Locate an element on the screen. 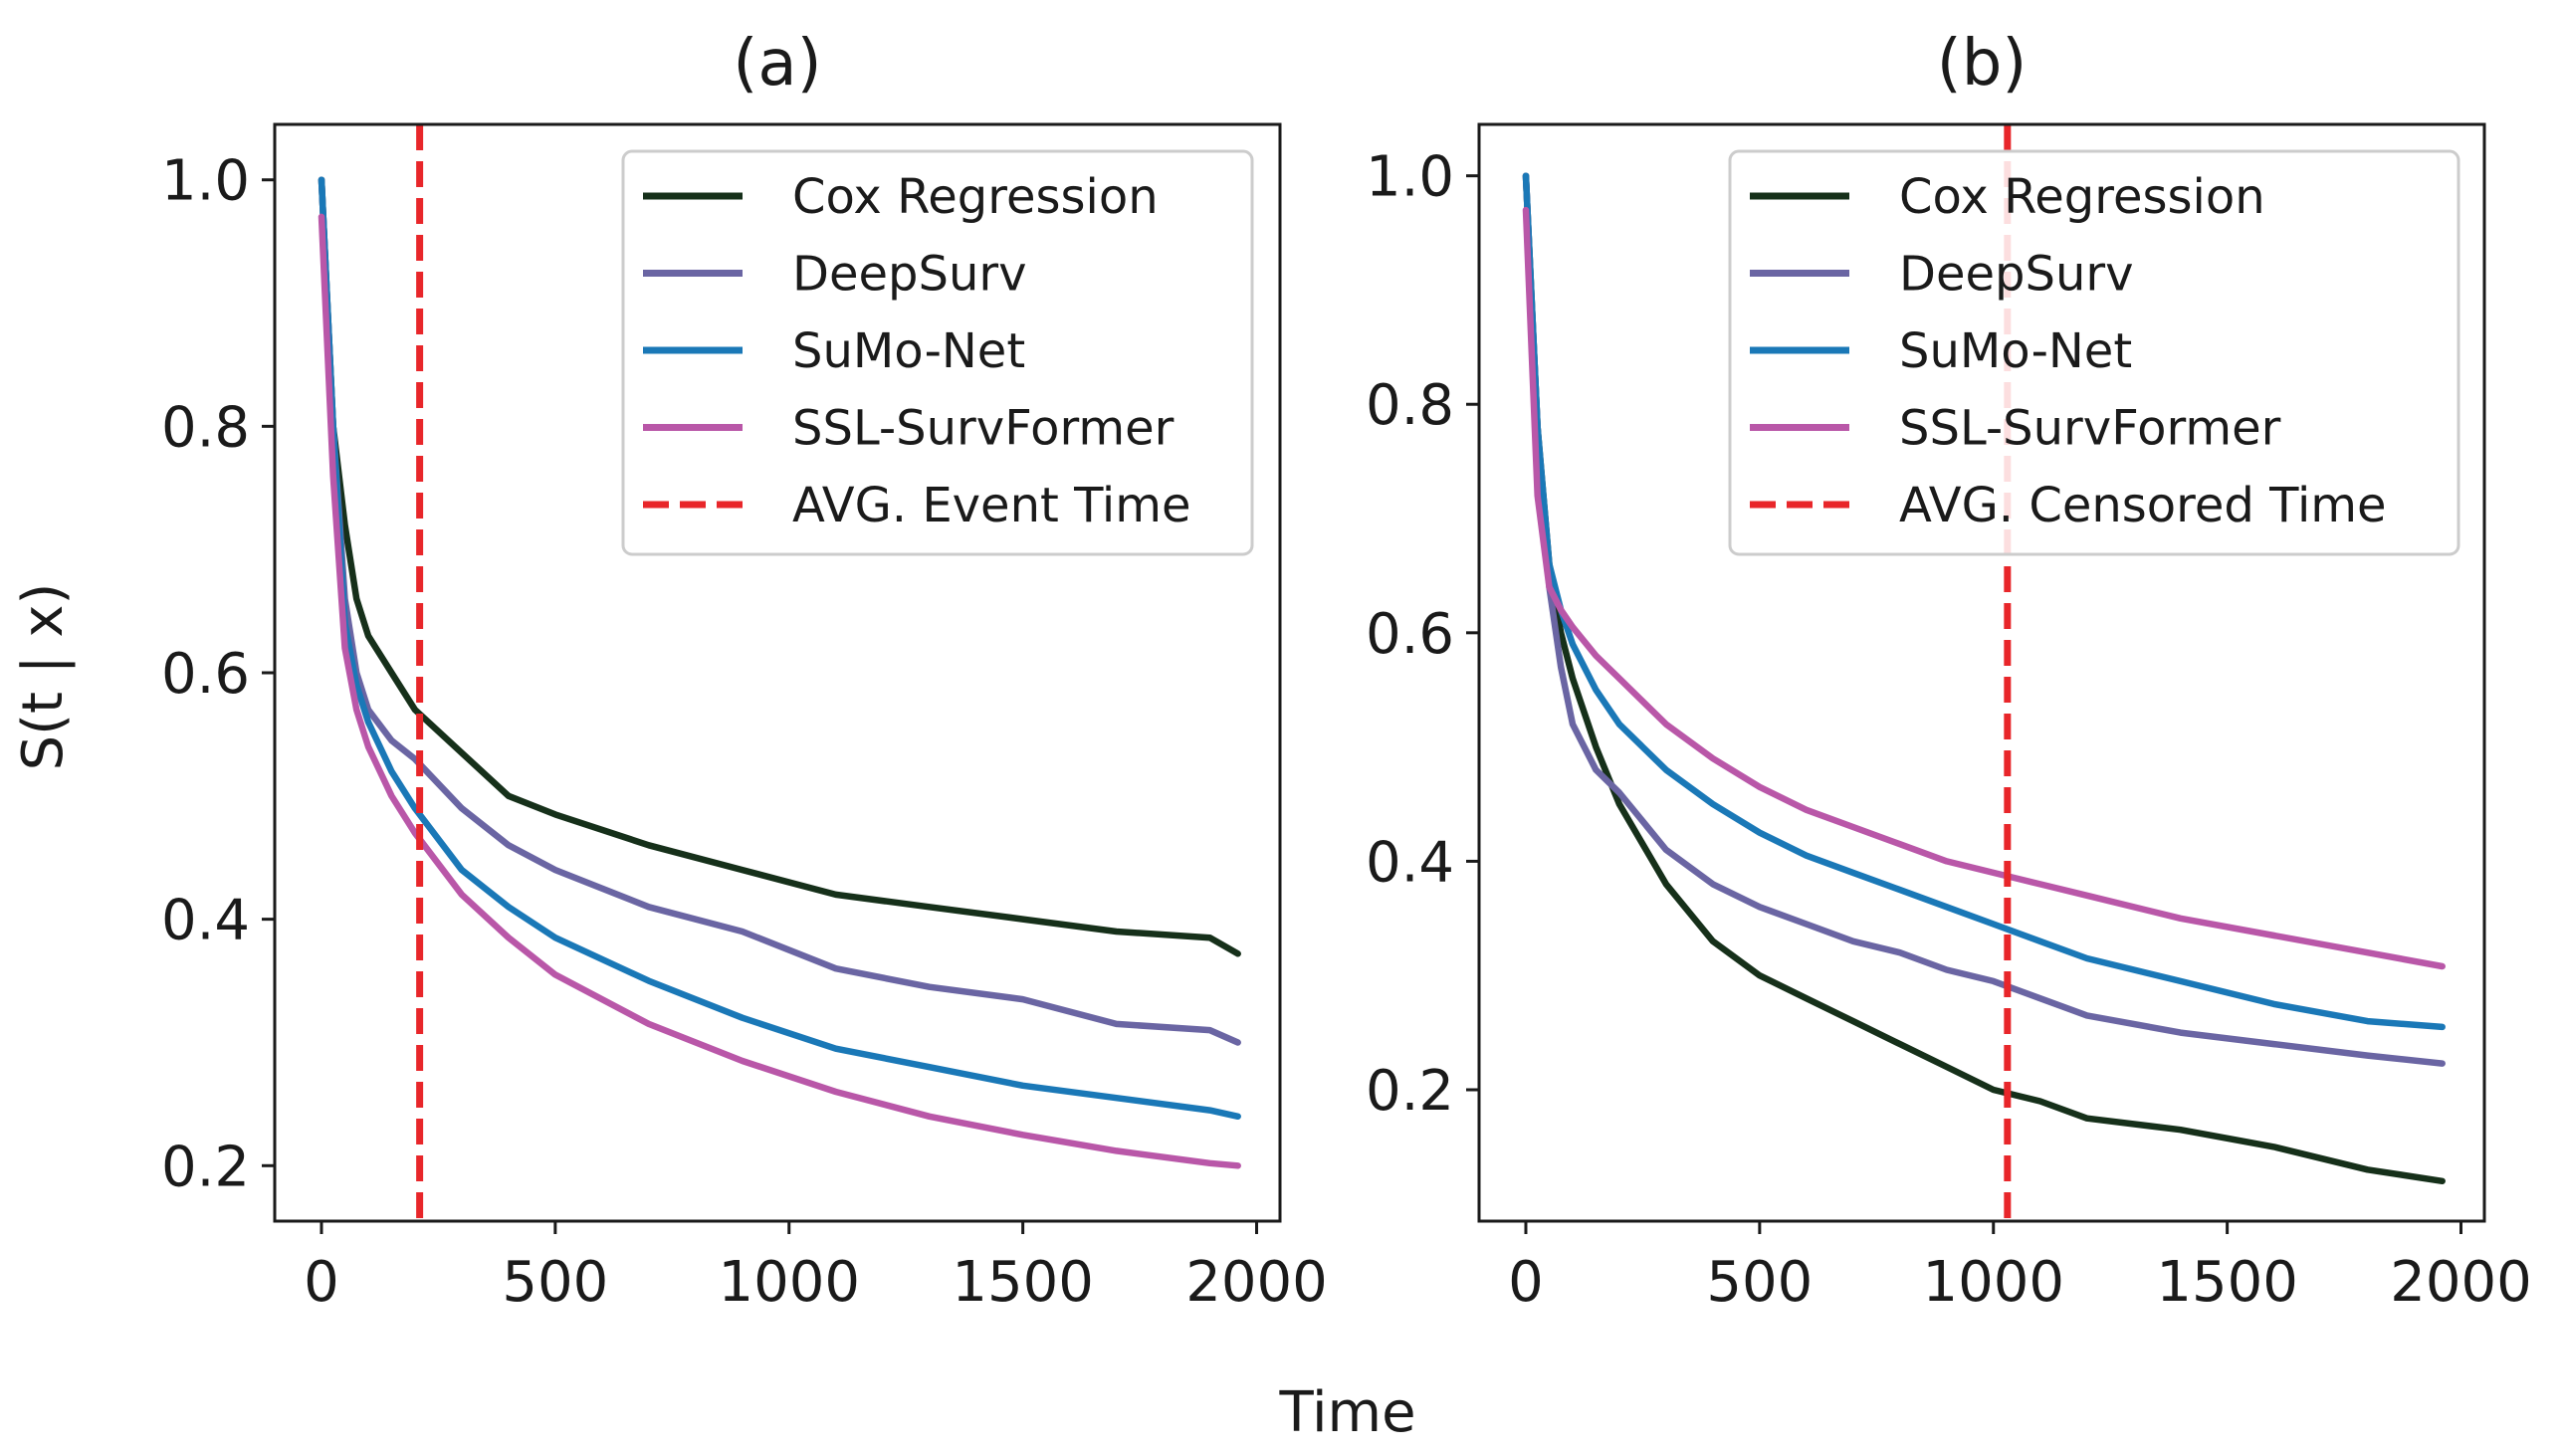 This screenshot has height=1456, width=2564. x-axis-label: Time is located at coordinates (1346, 1412).